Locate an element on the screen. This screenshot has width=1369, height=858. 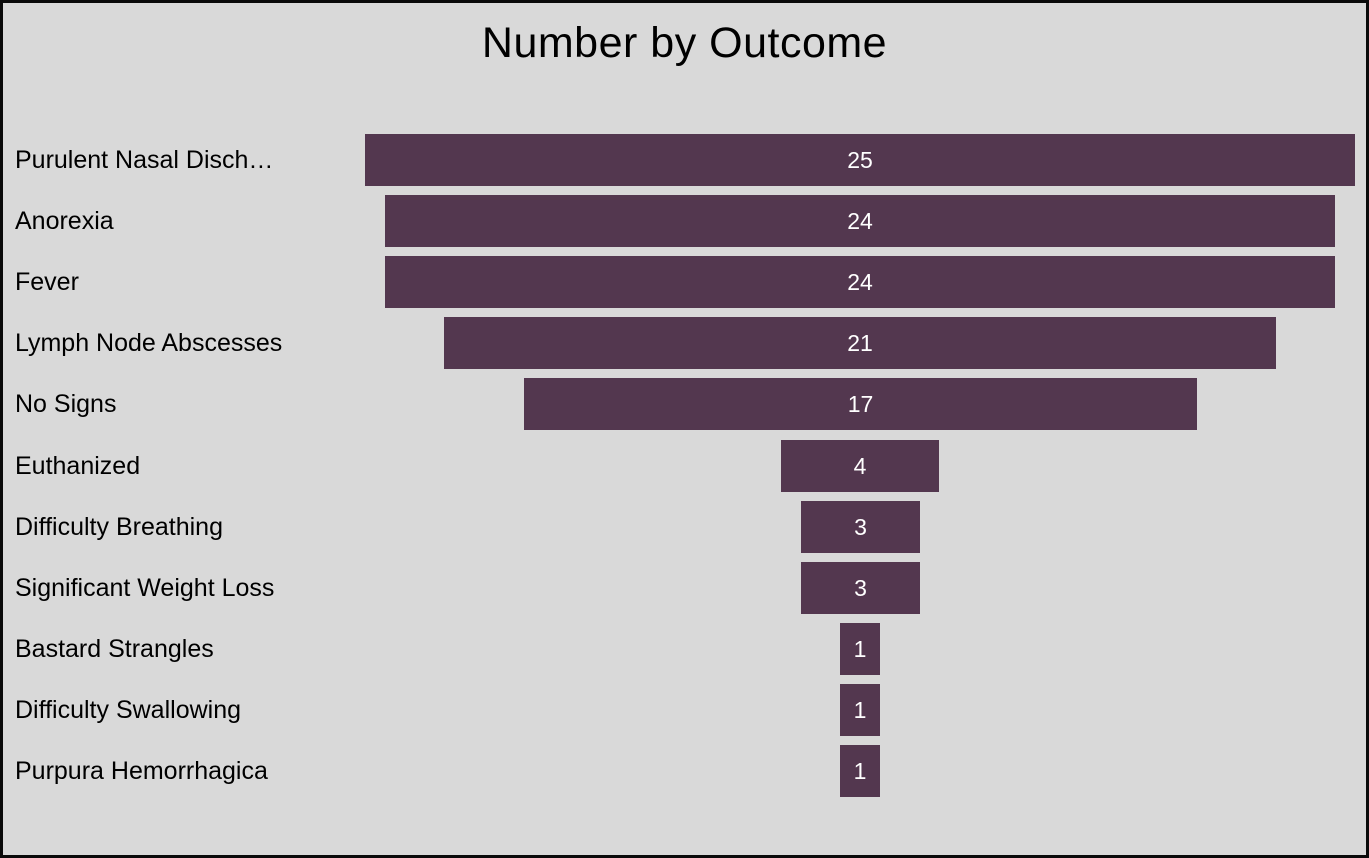
bar-value-label: 21 is located at coordinates (860, 342).